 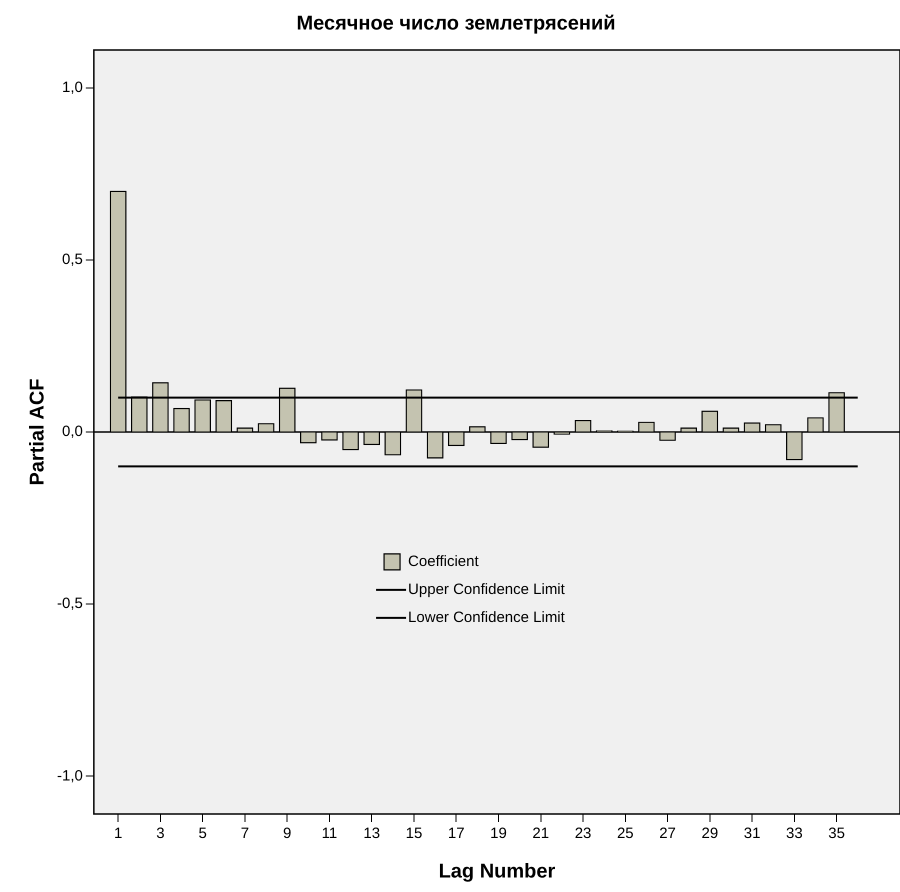 I want to click on x-axis-title: Lag Number, so click(x=497, y=871).